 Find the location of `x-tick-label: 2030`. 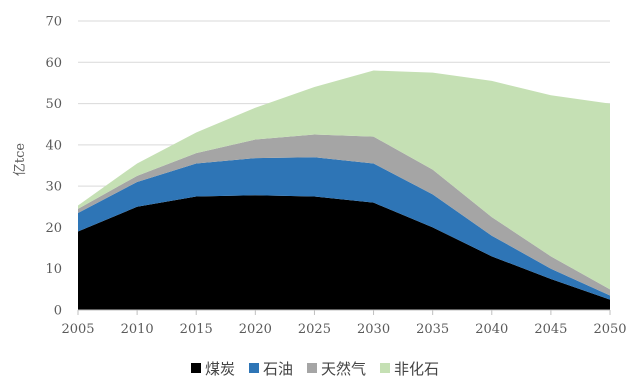

x-tick-label: 2030 is located at coordinates (373, 329).